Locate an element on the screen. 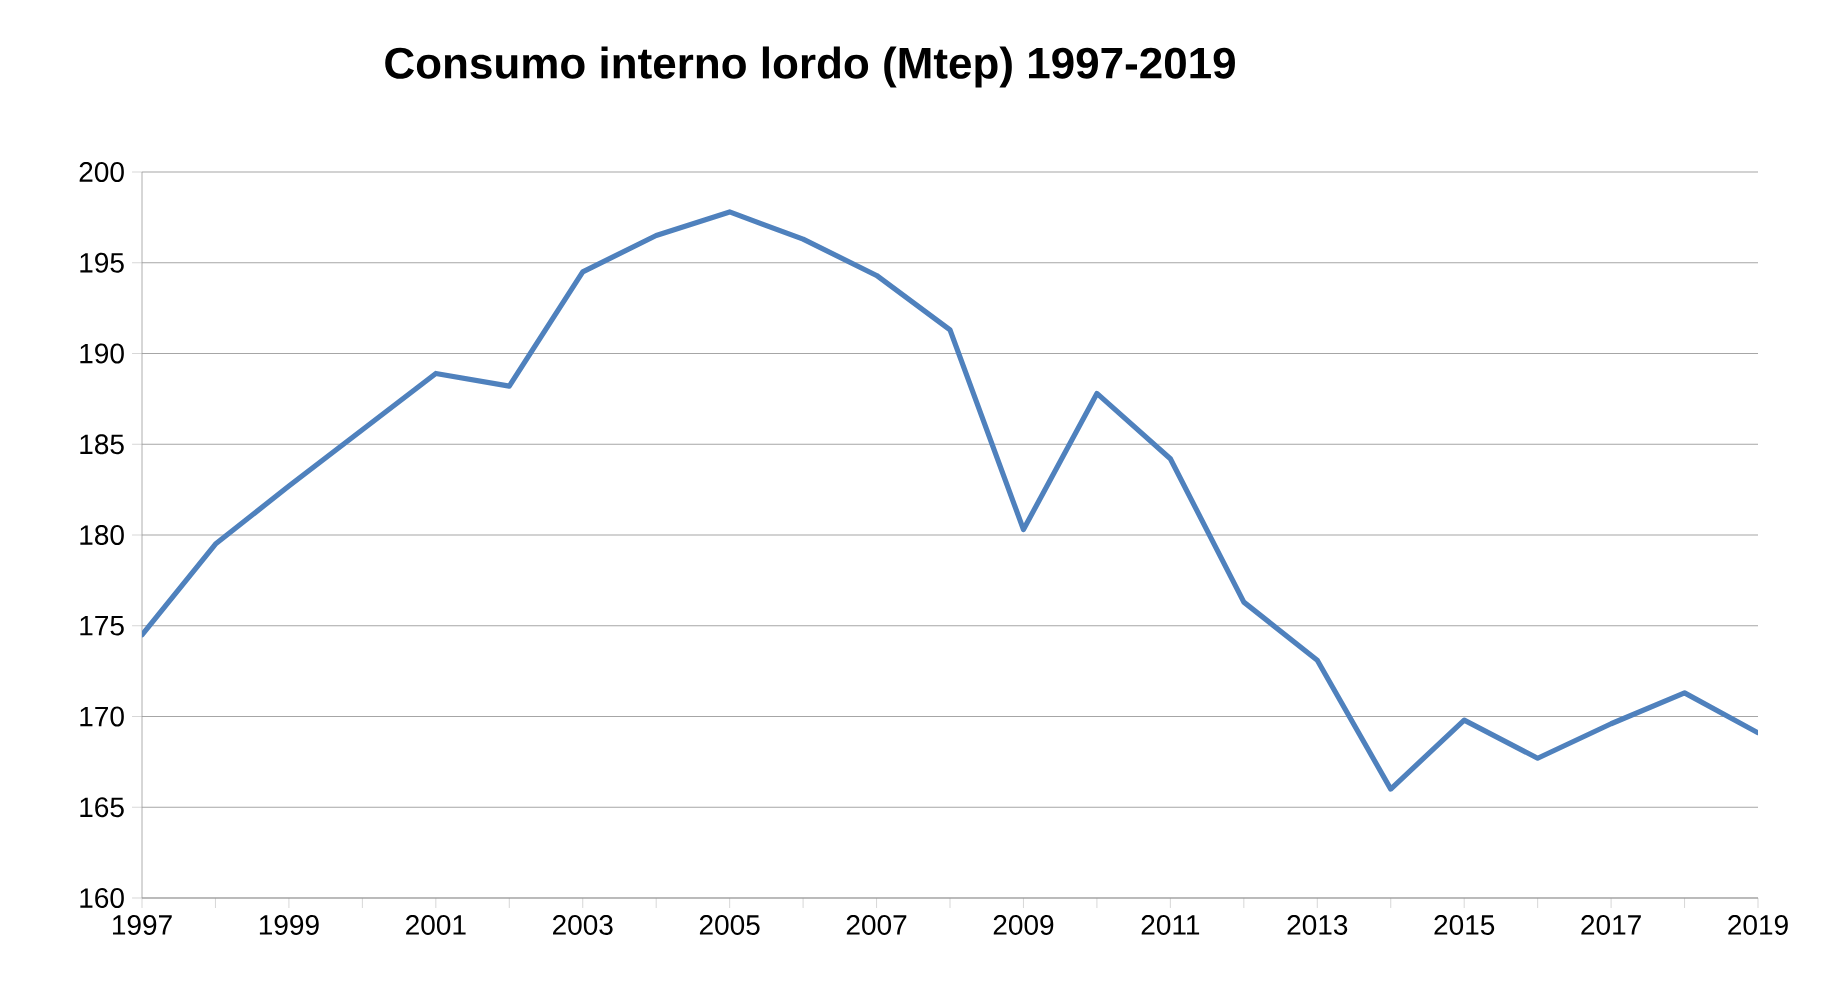 This screenshot has height=997, width=1829. x-tick-label: 2013 is located at coordinates (1317, 925).